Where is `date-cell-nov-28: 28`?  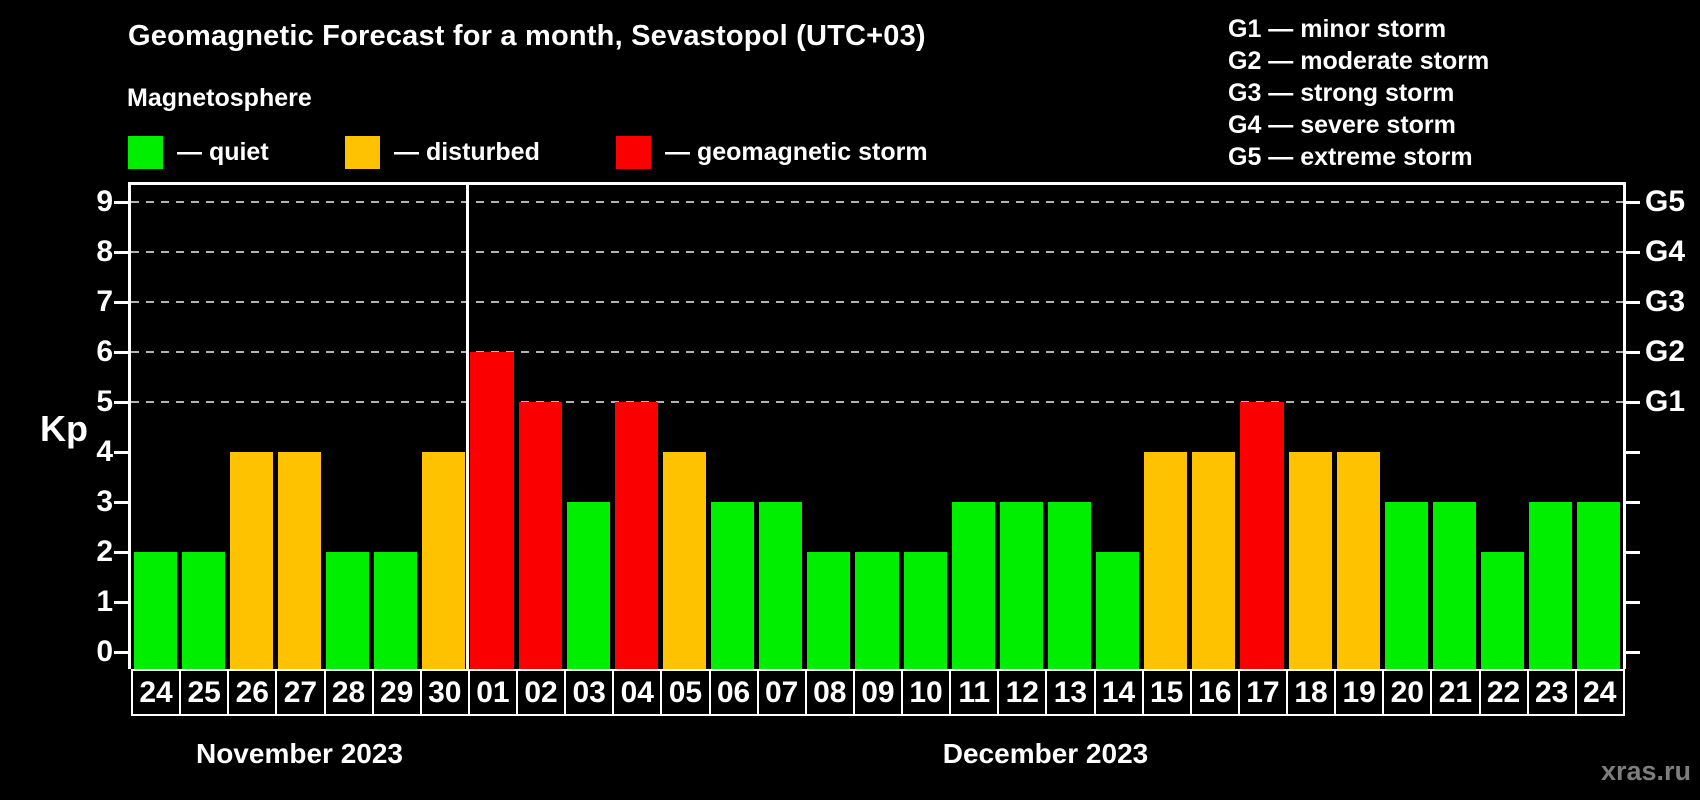
date-cell-nov-28: 28 is located at coordinates (348, 692).